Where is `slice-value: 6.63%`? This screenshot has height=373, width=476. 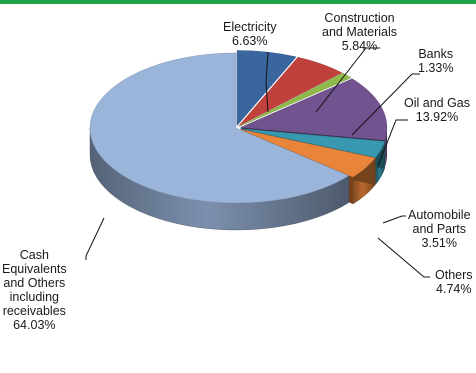 slice-value: 6.63% is located at coordinates (250, 41).